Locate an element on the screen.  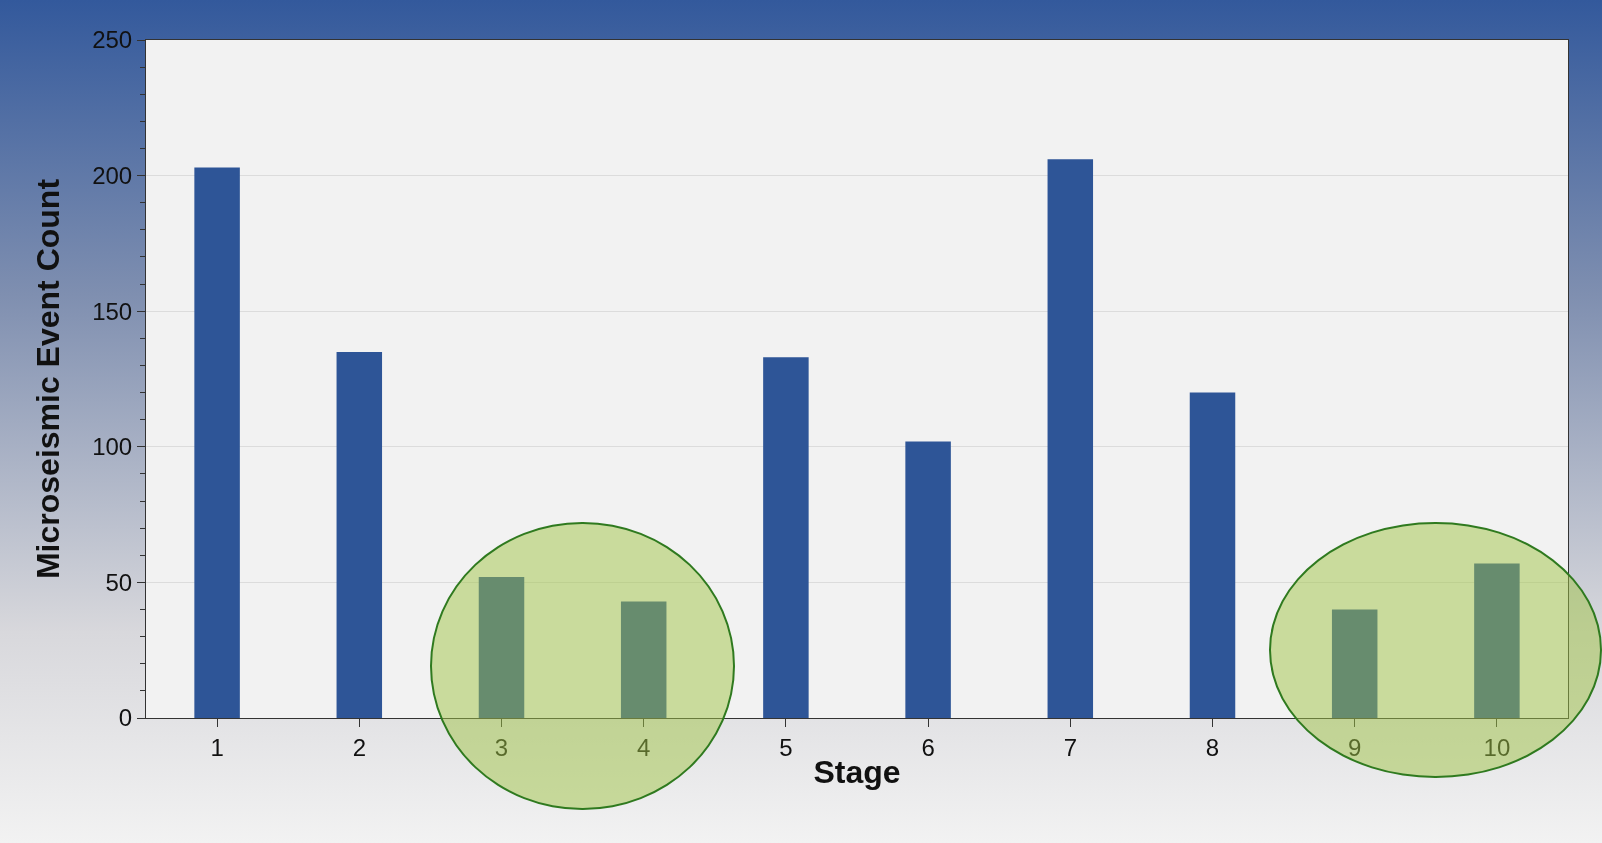
y-tick-label: 200 is located at coordinates (112, 175).